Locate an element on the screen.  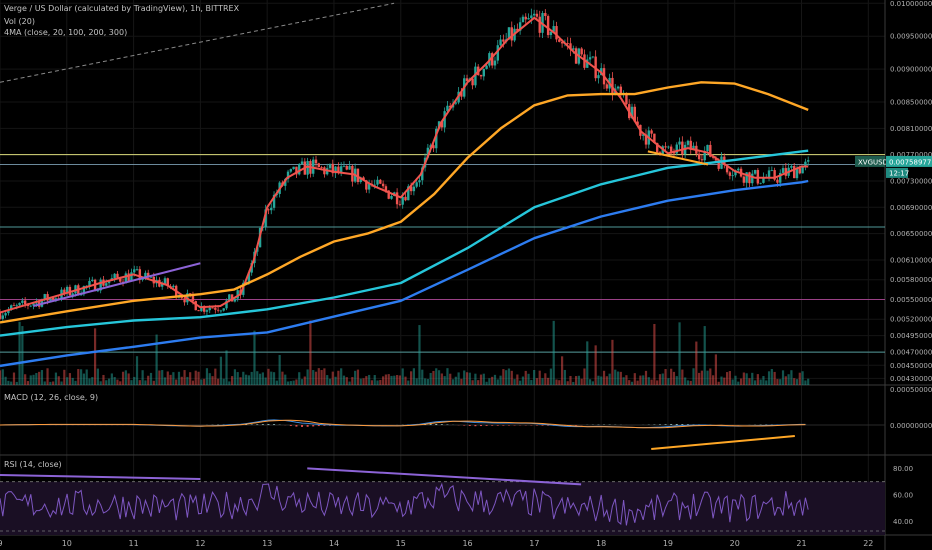
macd-legend: MACD (12, 26, close, 9) is located at coordinates (51, 397).